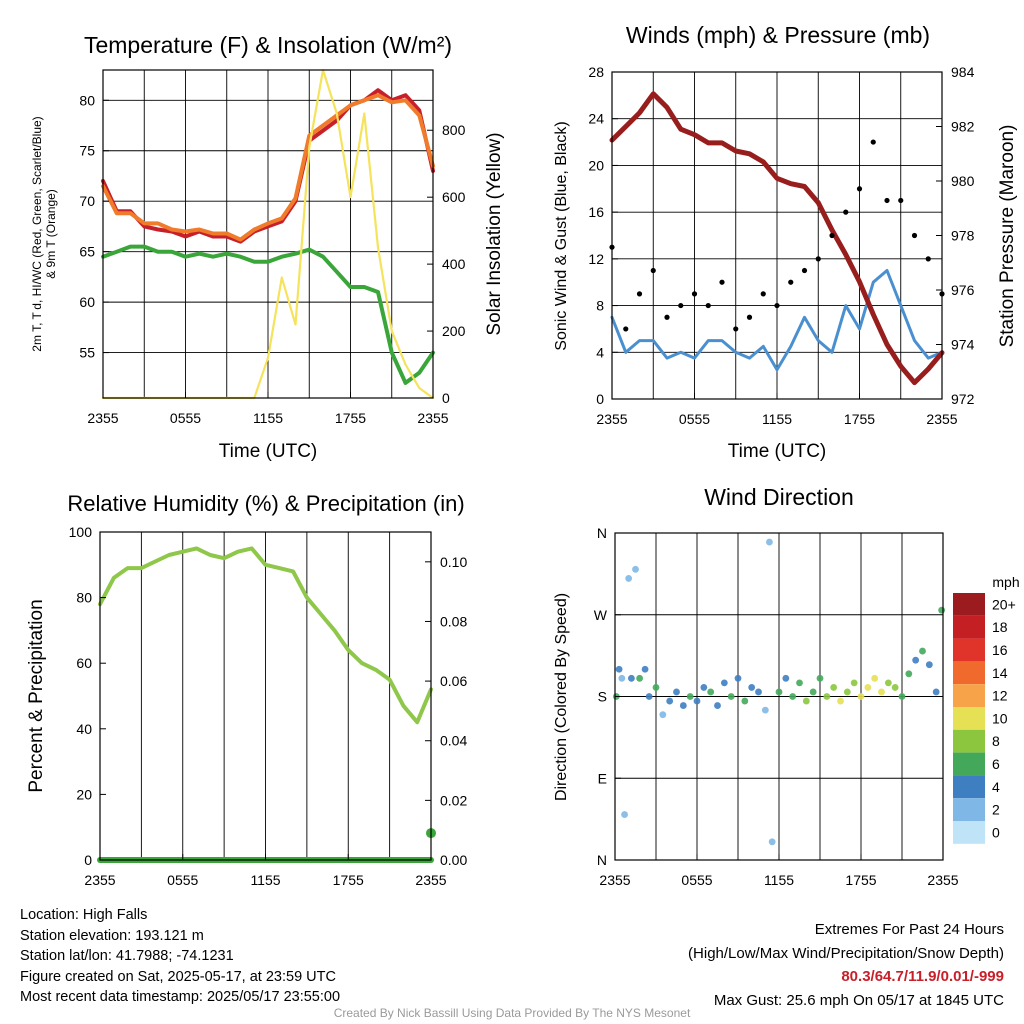 Image resolution: width=1024 pixels, height=1024 pixels. Describe the element at coordinates (596, 212) in the screenshot. I see `y-tick-label: 16` at that location.